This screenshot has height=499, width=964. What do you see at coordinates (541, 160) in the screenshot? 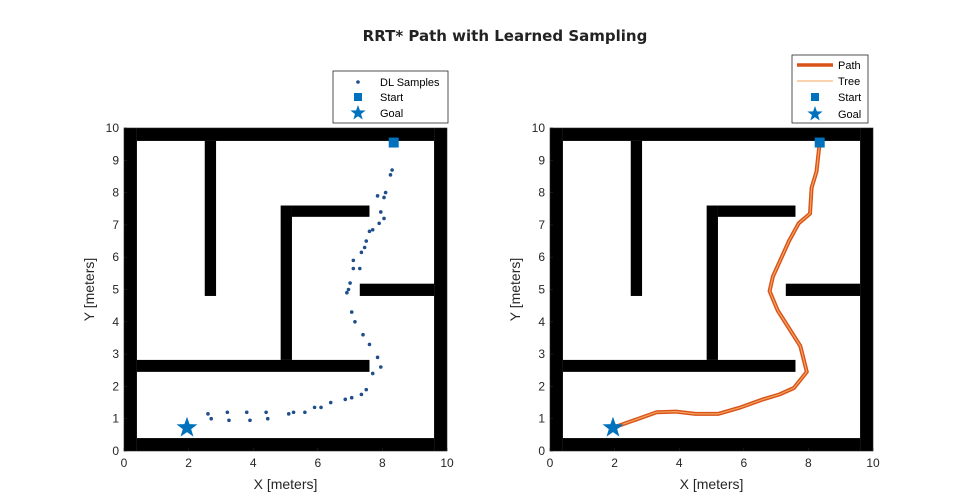
I see `y-tick-label: 9` at bounding box center [541, 160].